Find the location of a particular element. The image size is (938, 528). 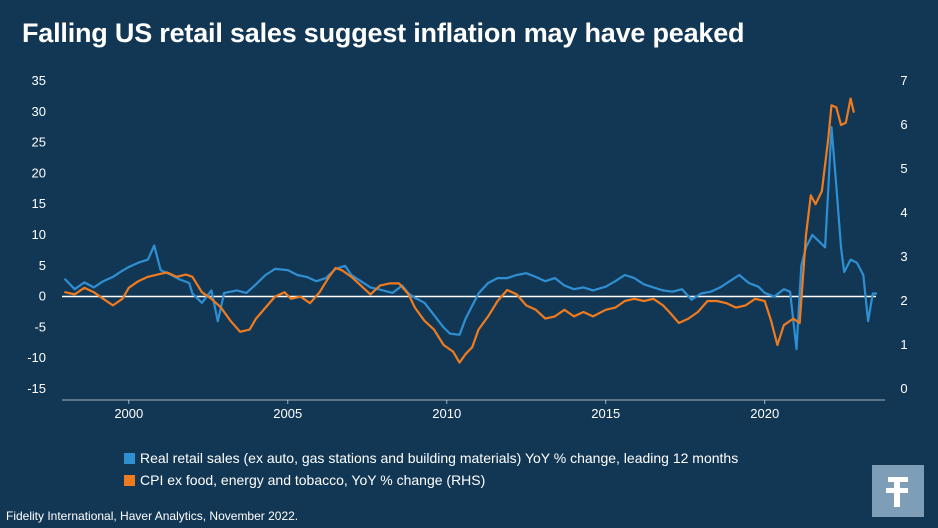

left-y-tick-label: 5 is located at coordinates (42, 265).